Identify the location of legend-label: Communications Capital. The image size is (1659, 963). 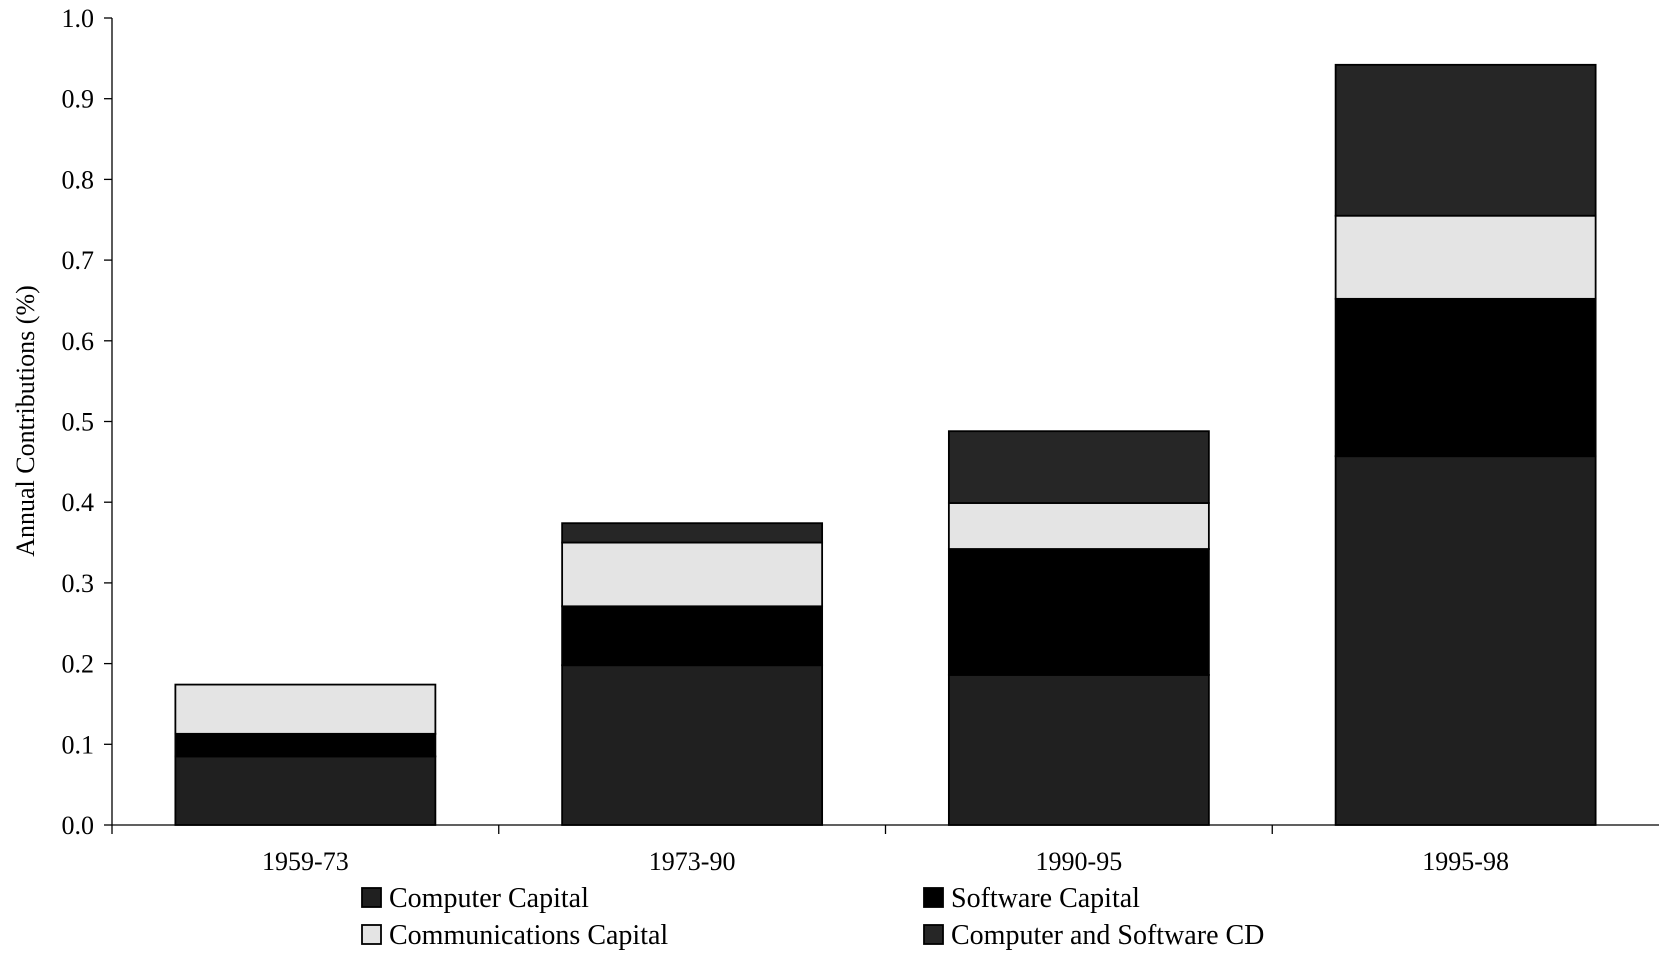
(528, 935).